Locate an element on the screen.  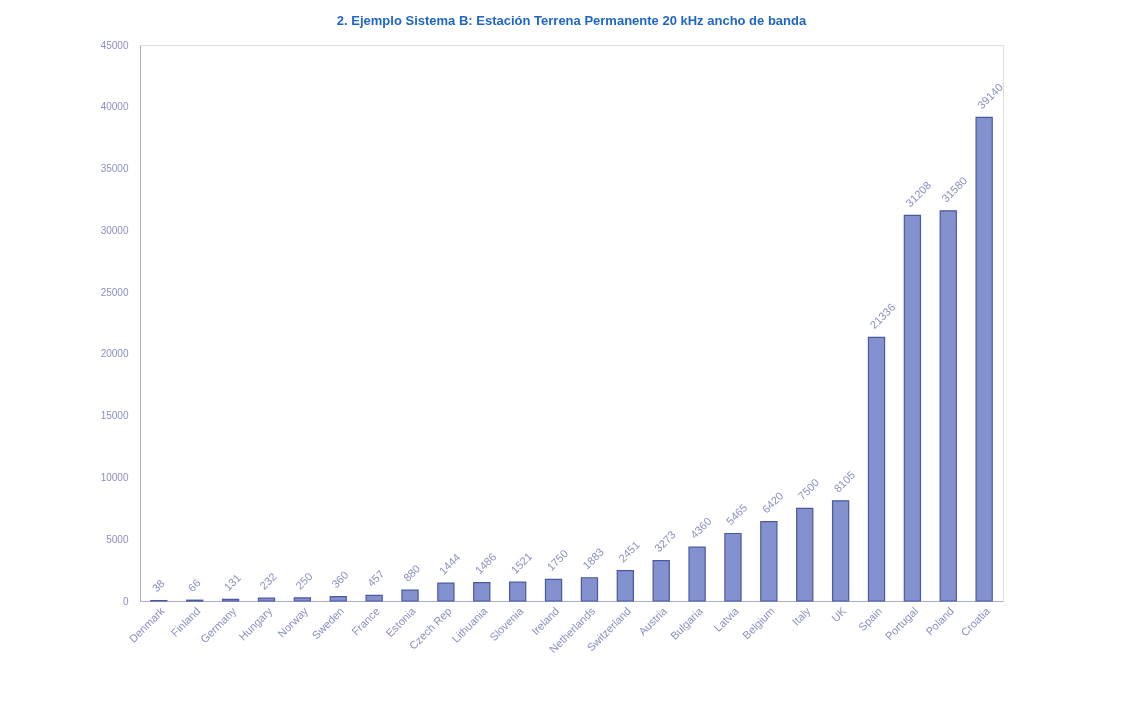
y-tick-label: 45000 is located at coordinates (114, 45).